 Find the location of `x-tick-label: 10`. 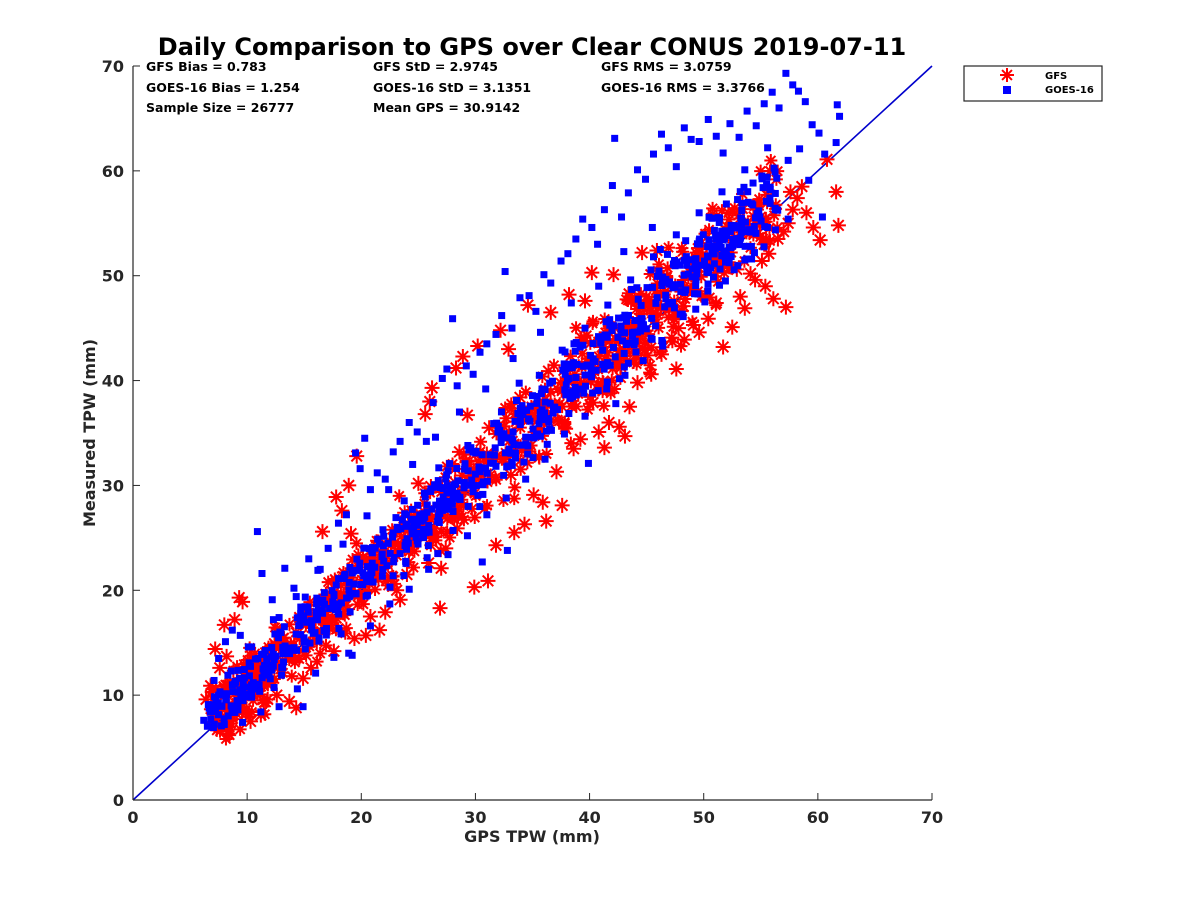

x-tick-label: 10 is located at coordinates (247, 817).